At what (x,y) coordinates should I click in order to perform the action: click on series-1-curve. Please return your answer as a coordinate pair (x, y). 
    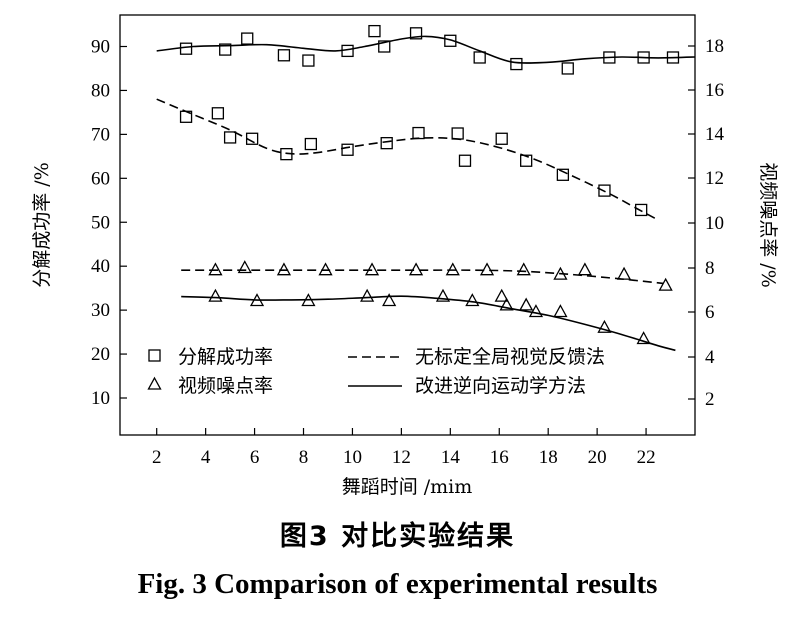
    Looking at the image, I should click on (407, 159).